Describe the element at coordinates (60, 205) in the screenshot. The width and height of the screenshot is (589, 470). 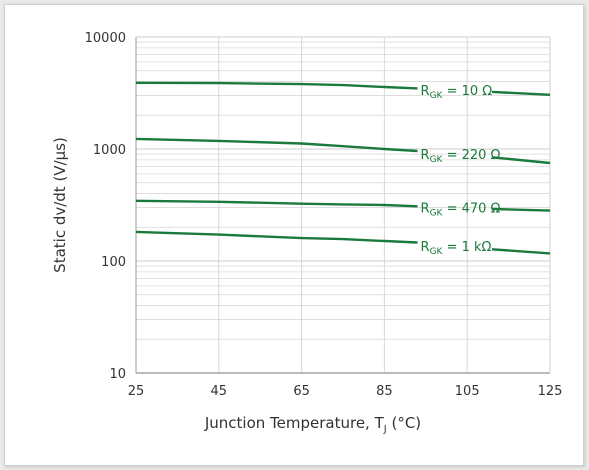
I see `y-axis-title: Static dv/dt (V/µs)` at that location.